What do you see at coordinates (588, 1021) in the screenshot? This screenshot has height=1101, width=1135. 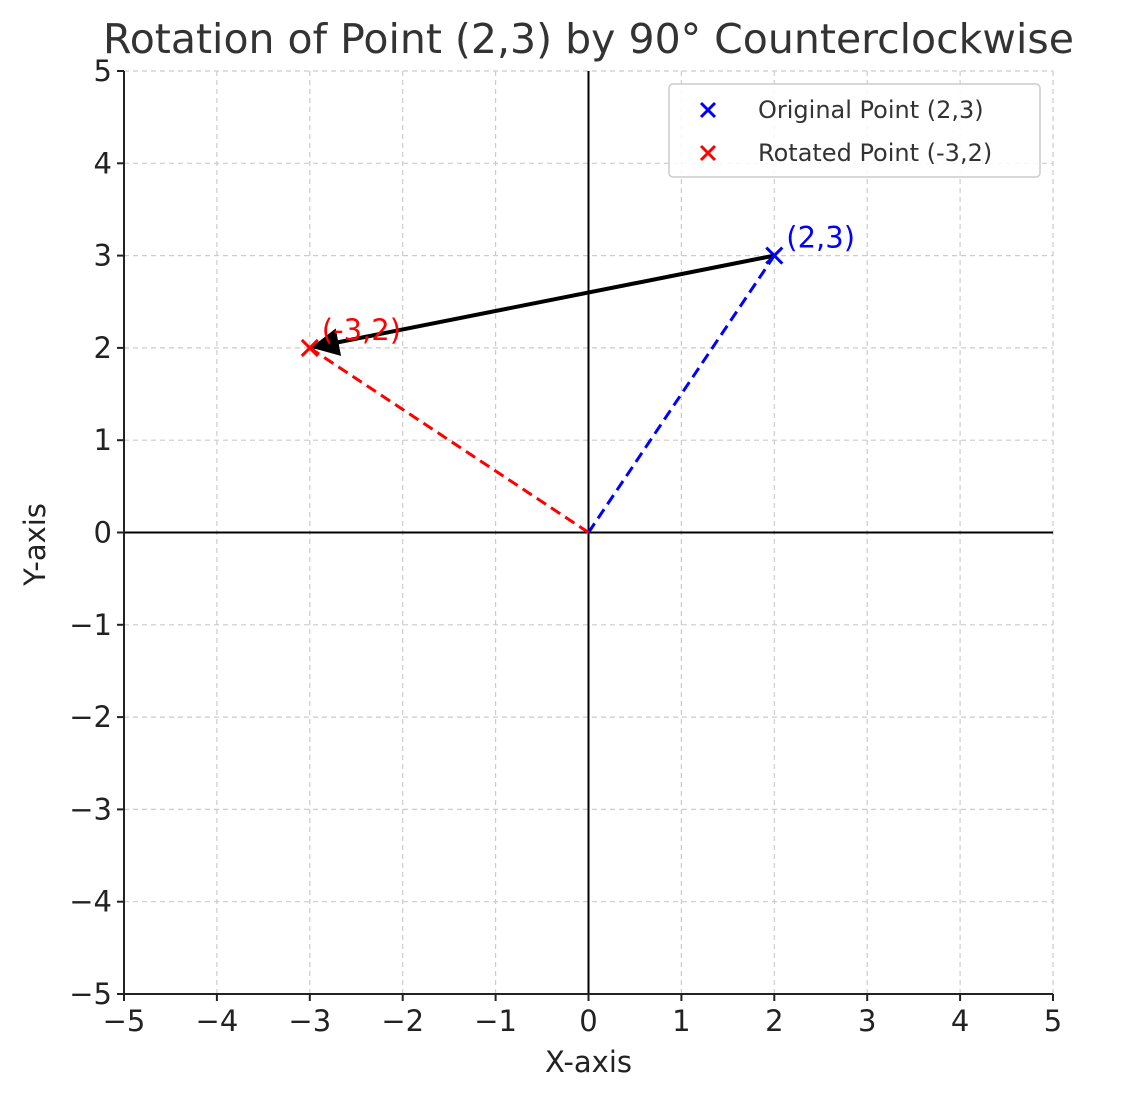 I see `x-tick-label: 0` at bounding box center [588, 1021].